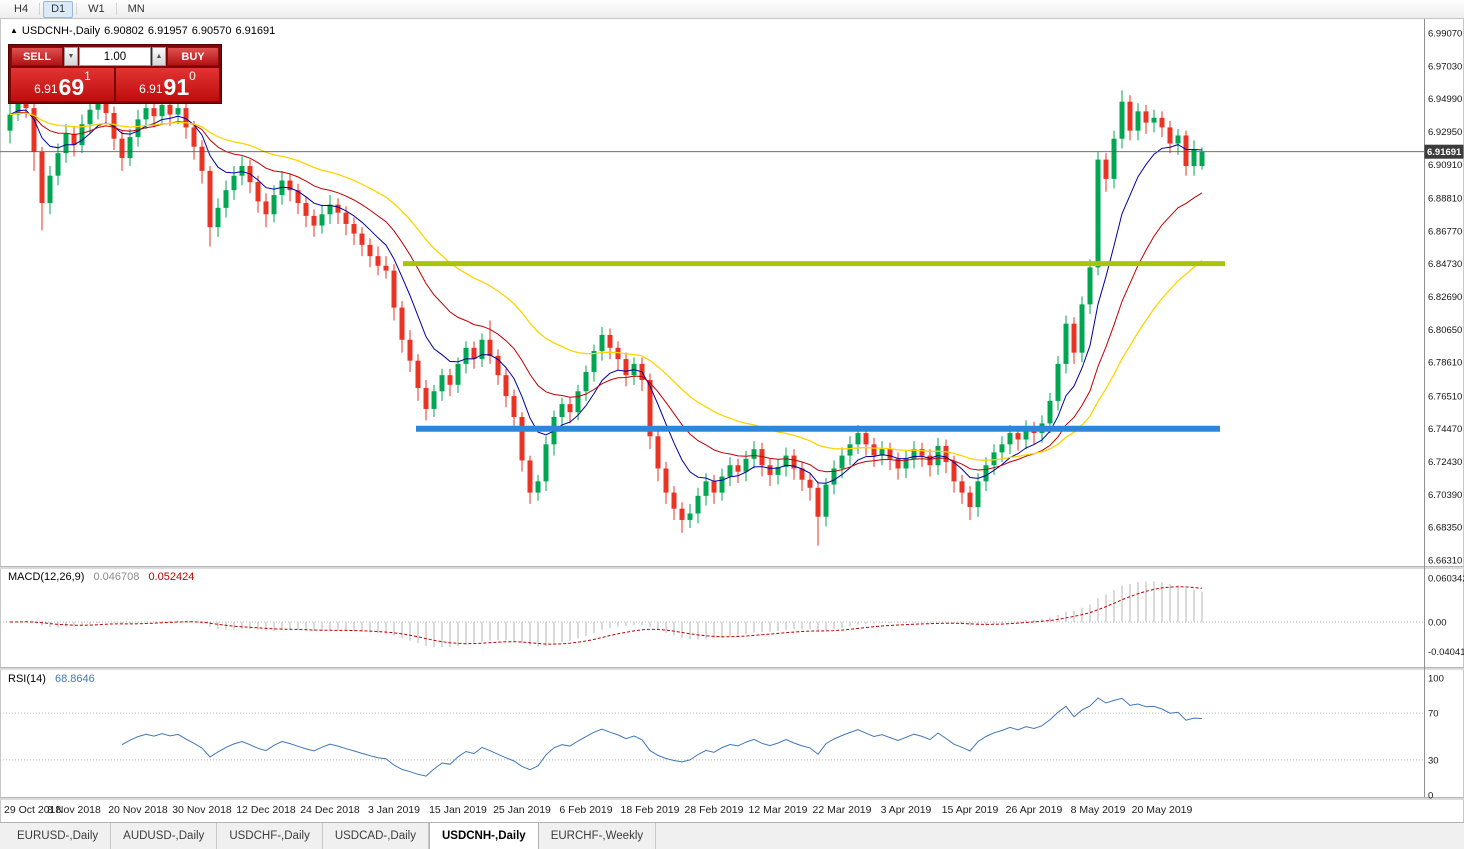 This screenshot has width=1464, height=849. Describe the element at coordinates (1445, 231) in the screenshot. I see `price-axis-label: 6.86770` at that location.